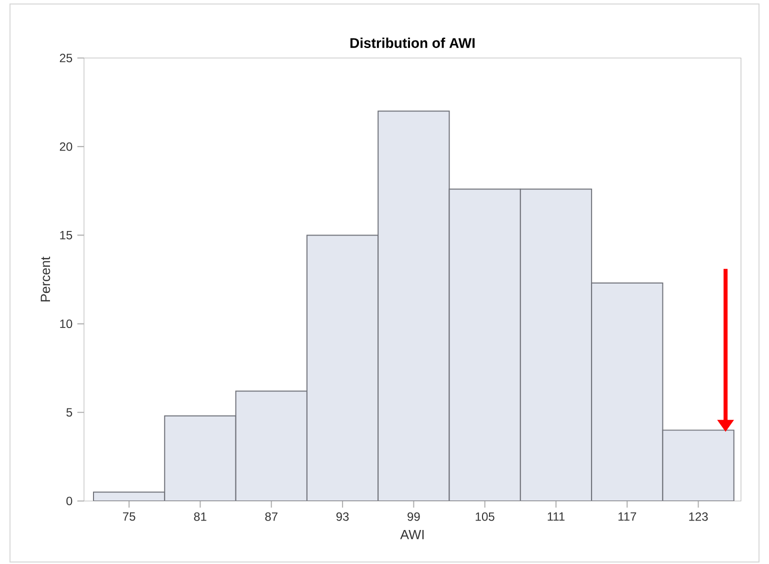  What do you see at coordinates (66, 58) in the screenshot?
I see `y-tick-label: 25` at bounding box center [66, 58].